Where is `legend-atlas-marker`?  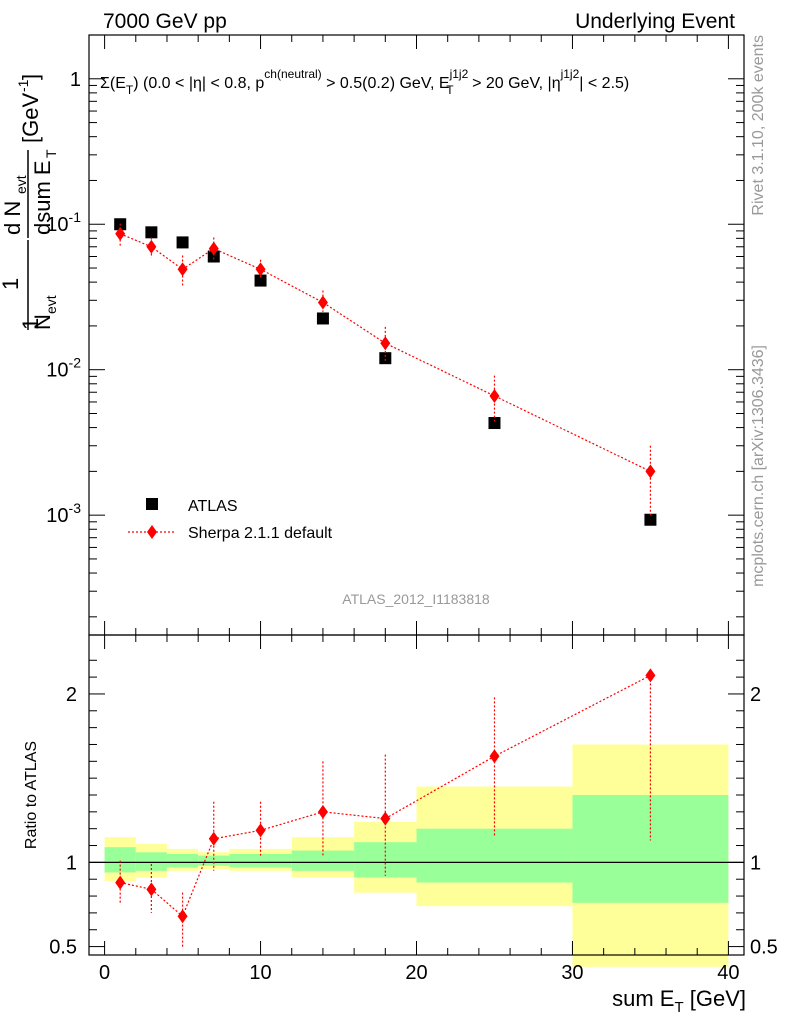
legend-atlas-marker is located at coordinates (152, 504).